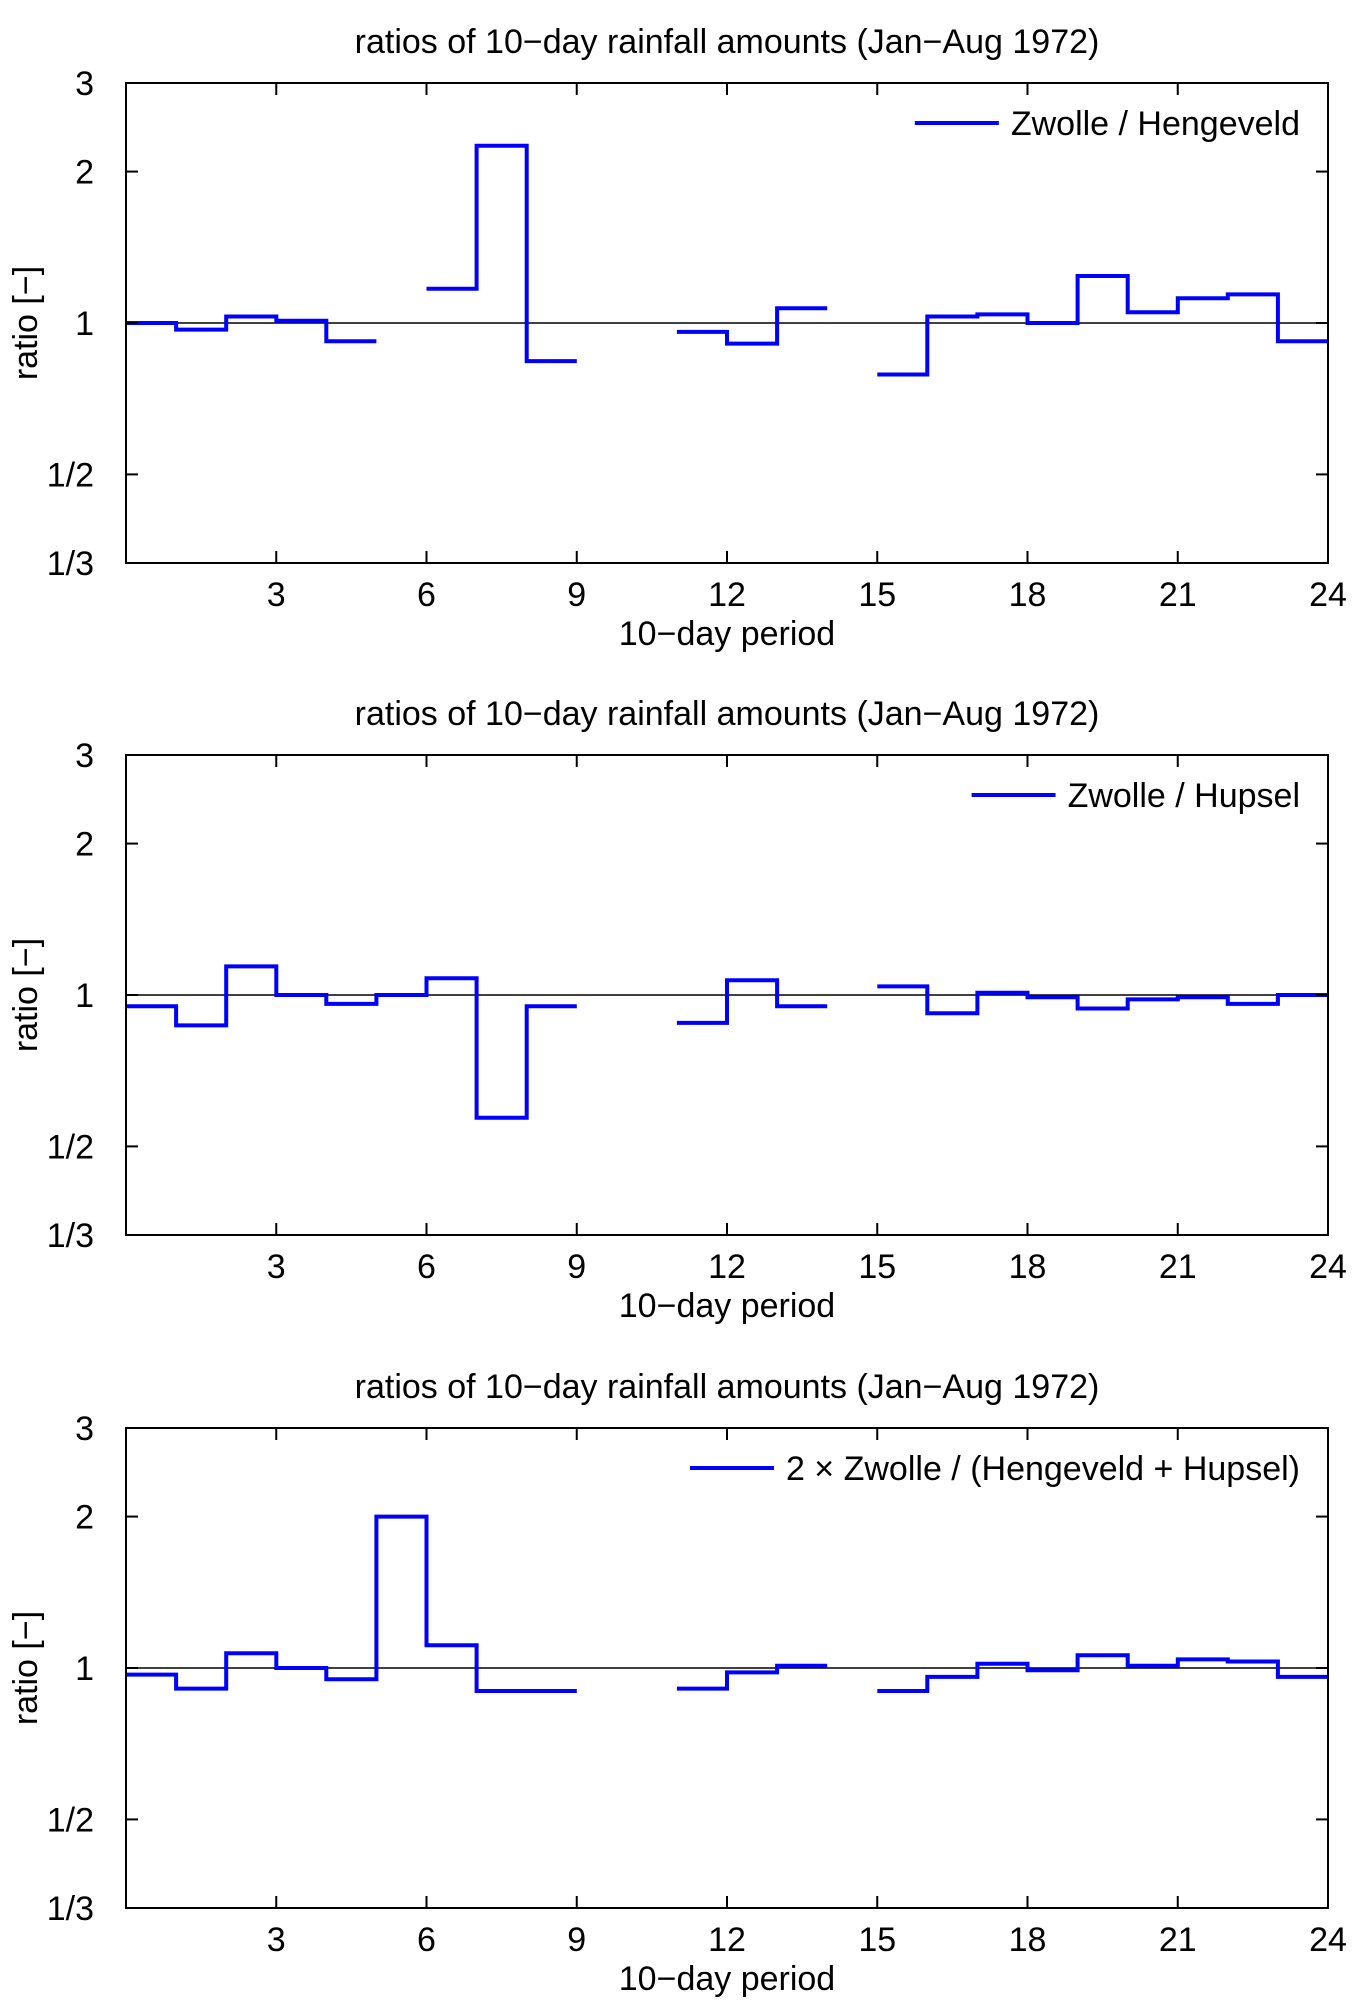 The height and width of the screenshot is (2013, 1363). Describe the element at coordinates (1043, 1469) in the screenshot. I see `legend-label: 2 × Zwolle / (Hengeveld + Hupsel)` at that location.